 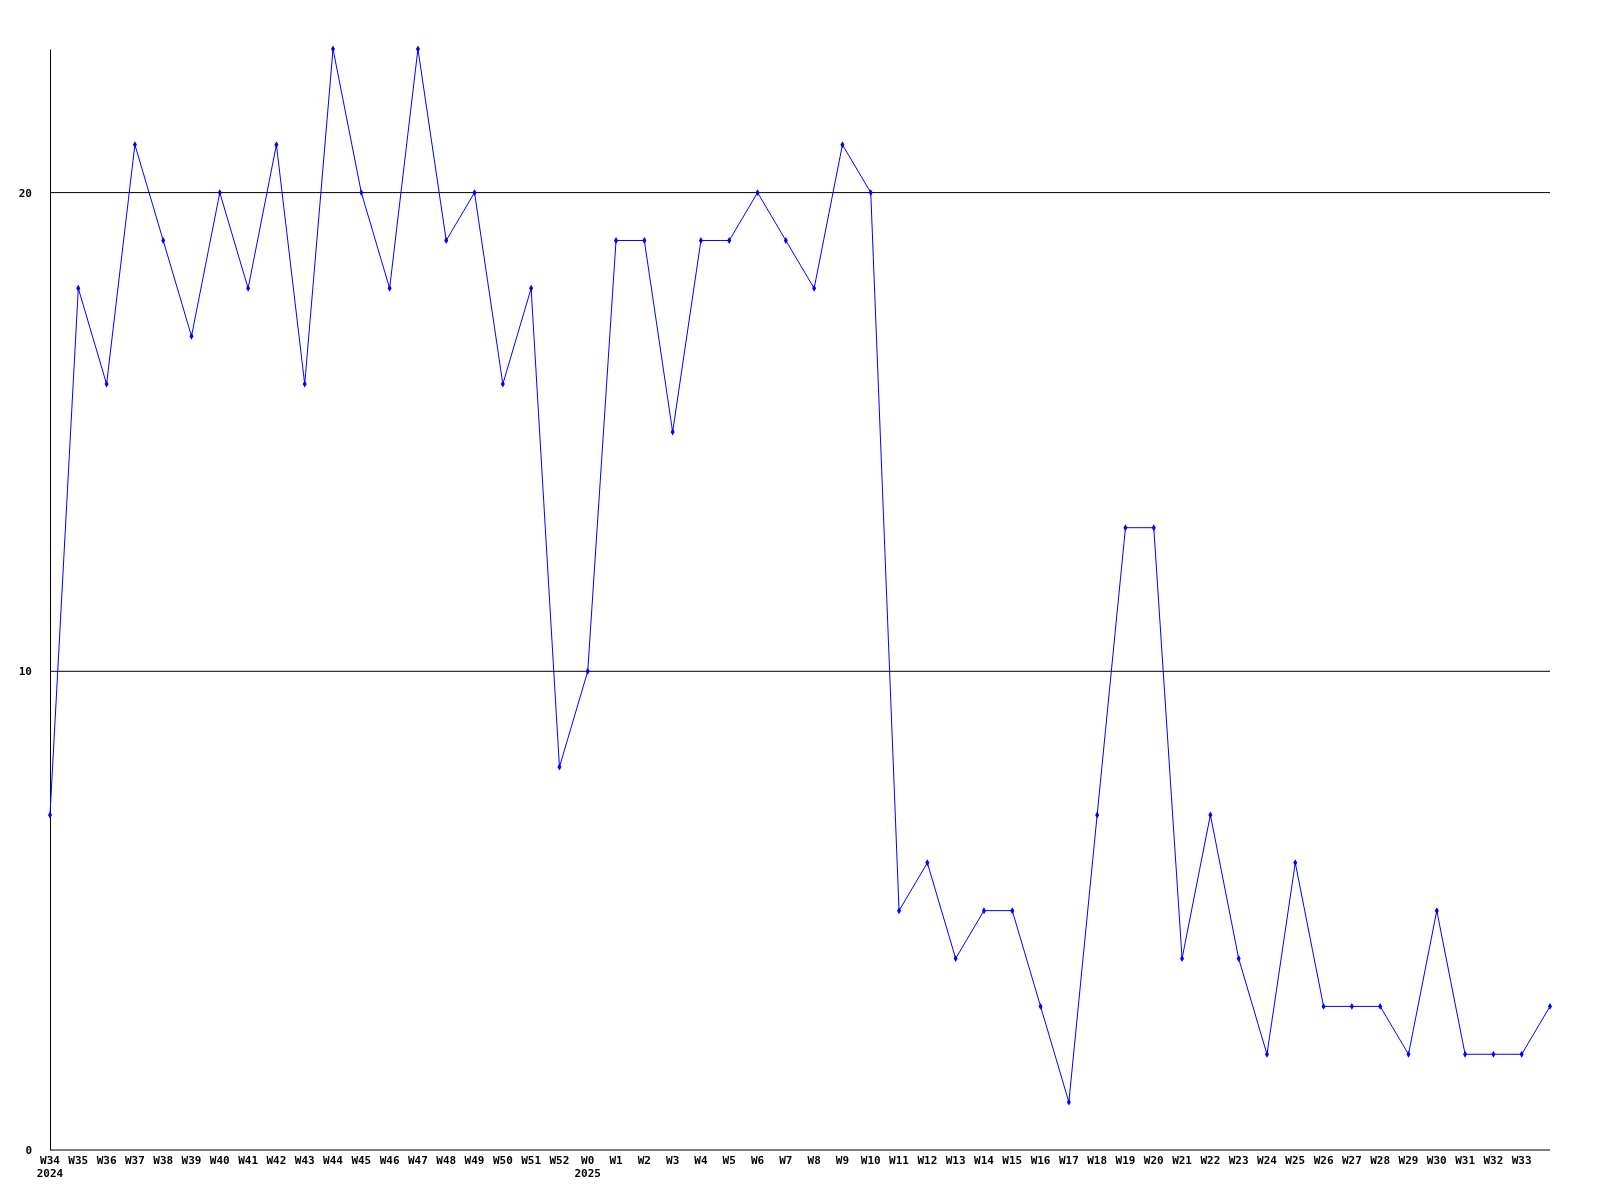 I want to click on x-tick-label: W11, so click(x=899, y=1160).